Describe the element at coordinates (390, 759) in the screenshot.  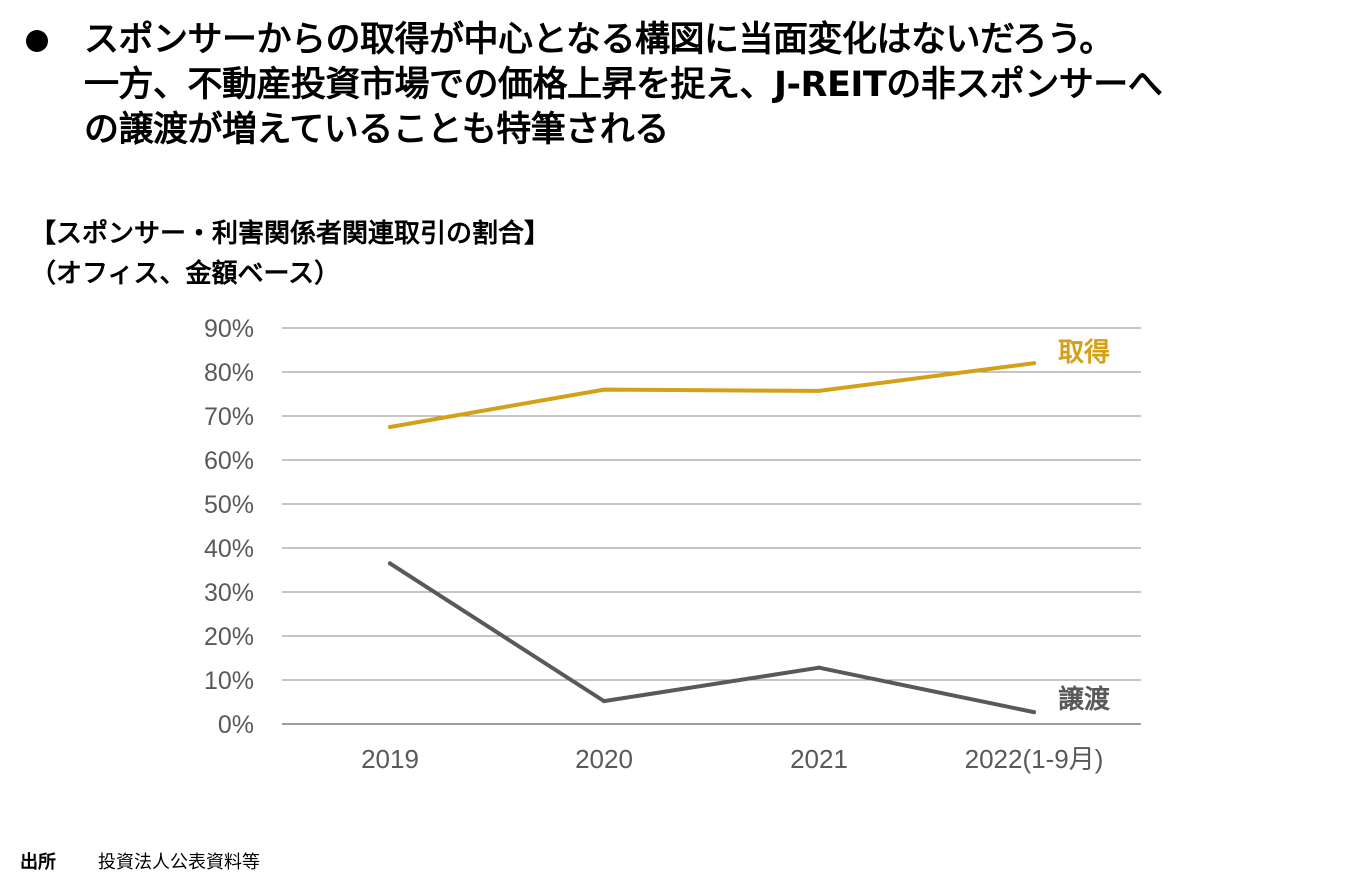
I see `x-tick-label: 2019` at that location.